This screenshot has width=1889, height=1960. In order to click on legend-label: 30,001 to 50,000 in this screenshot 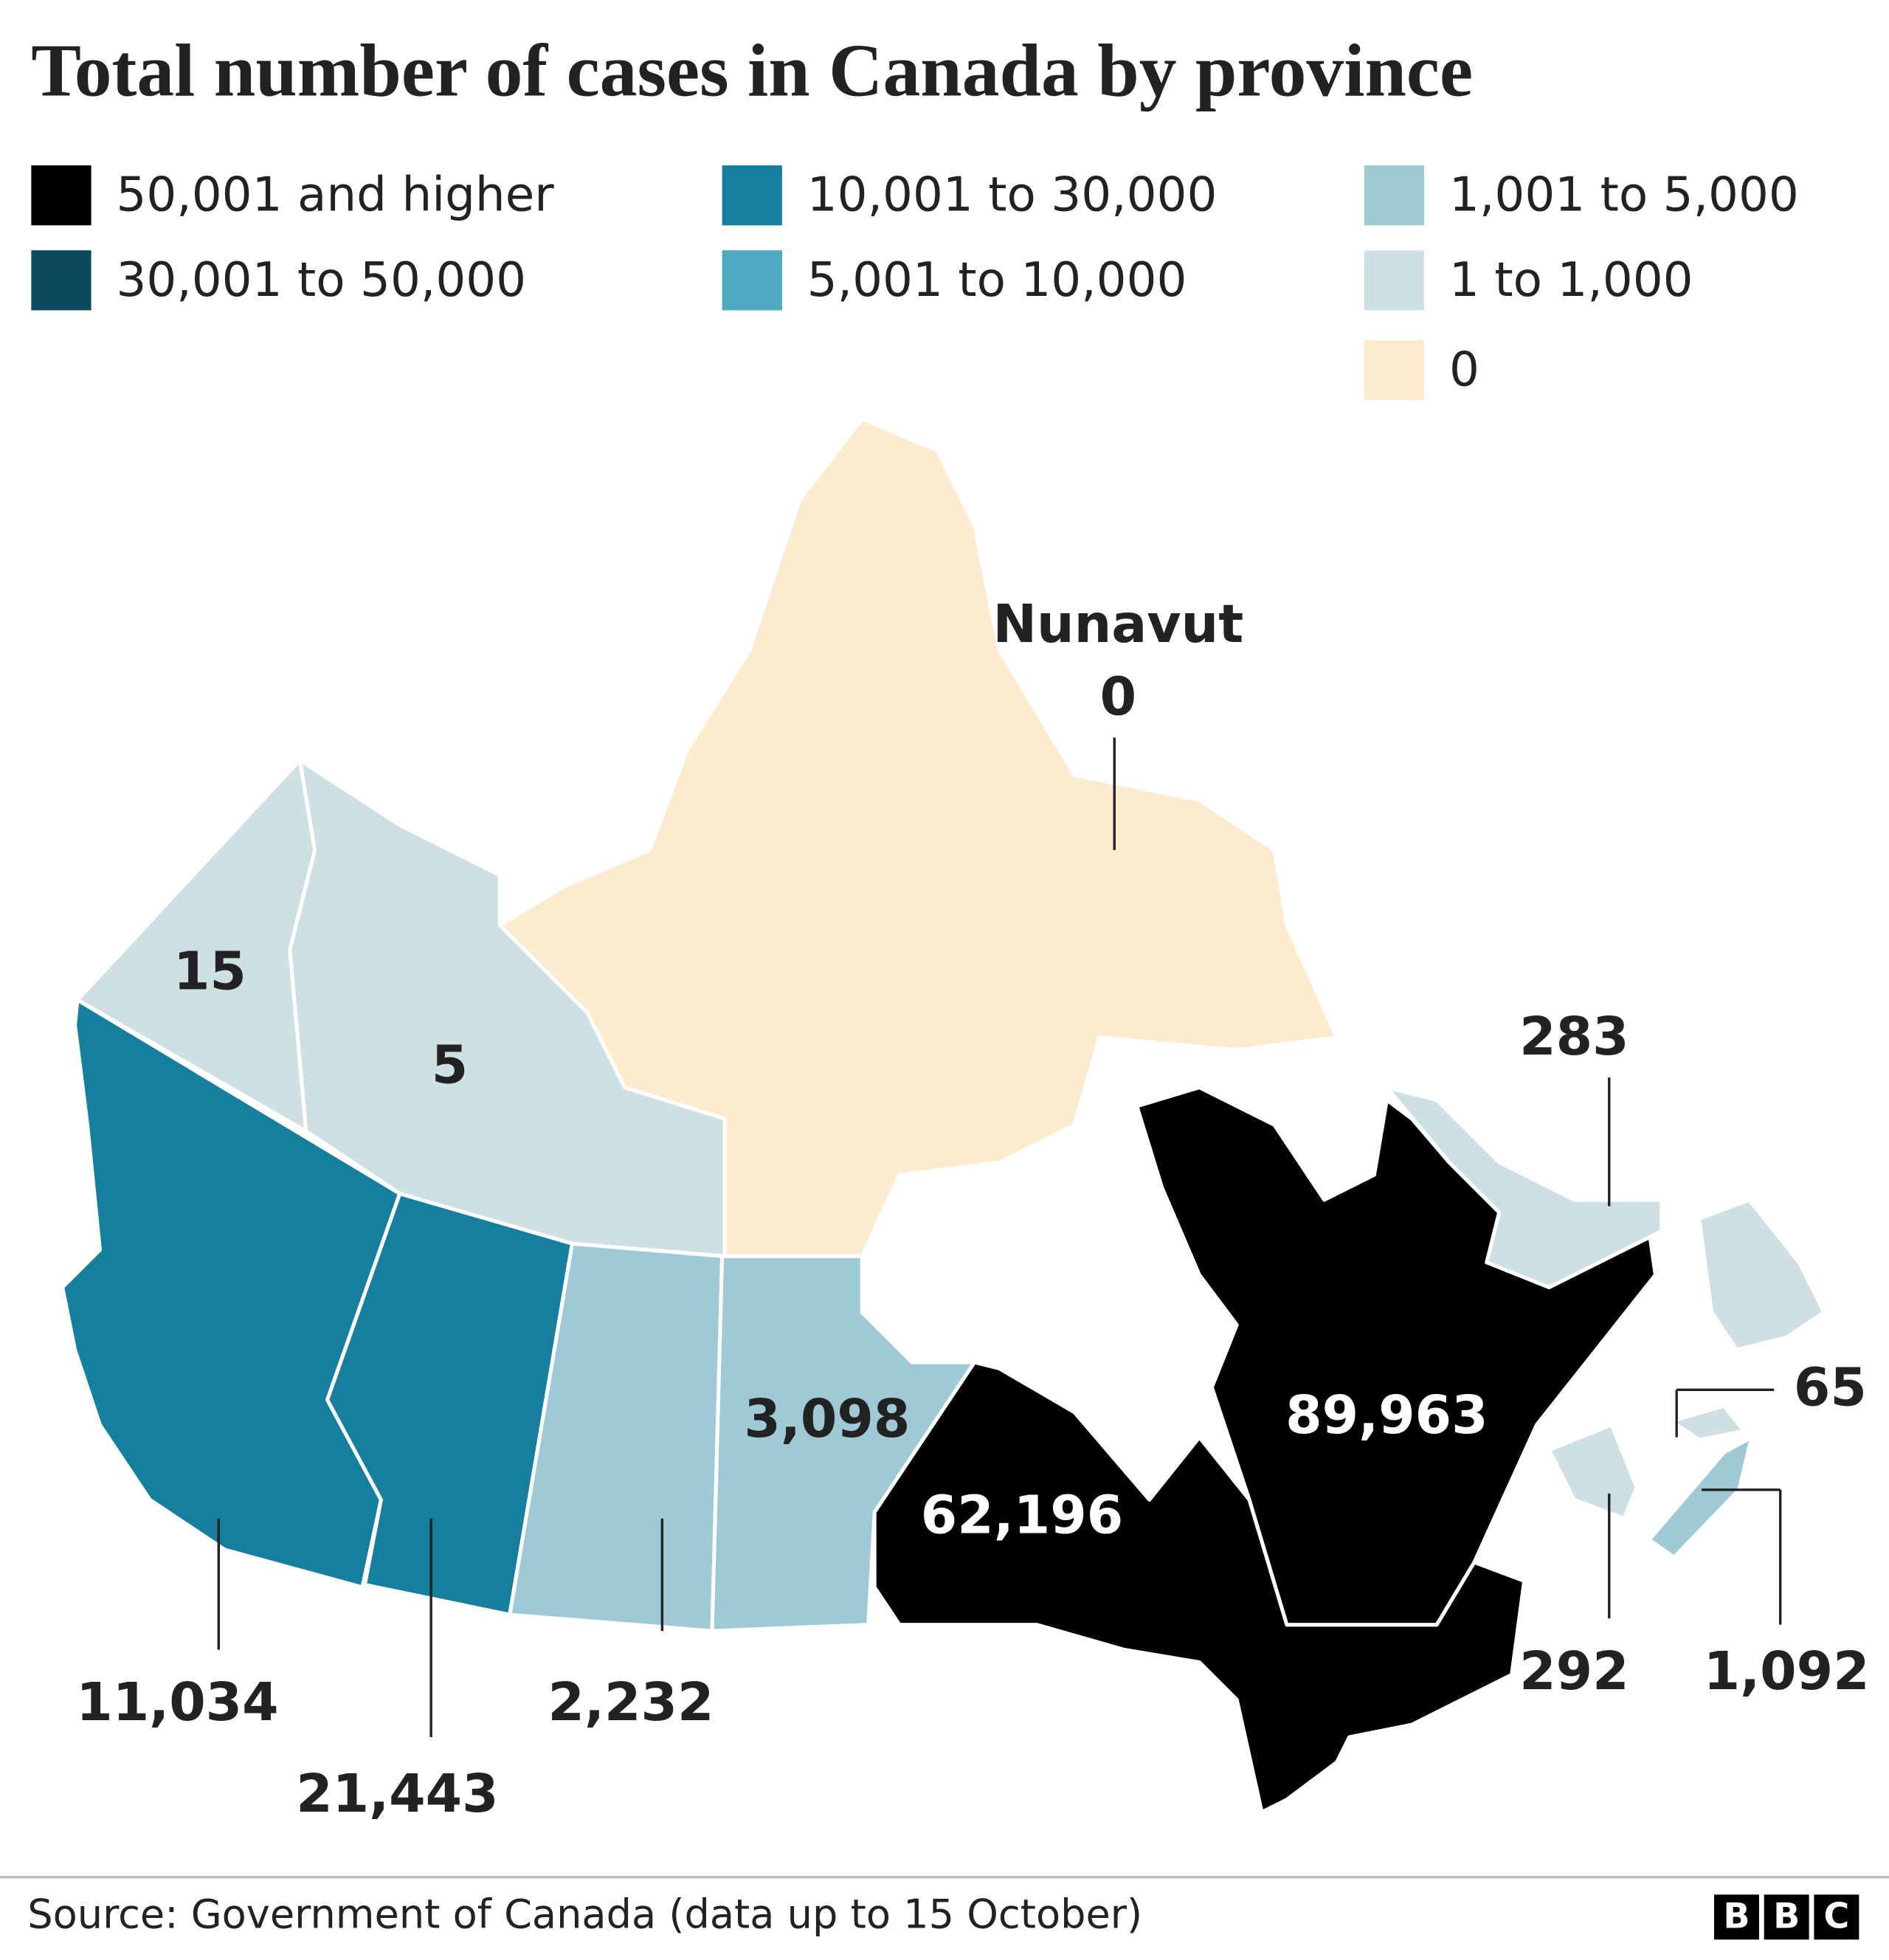, I will do `click(321, 280)`.